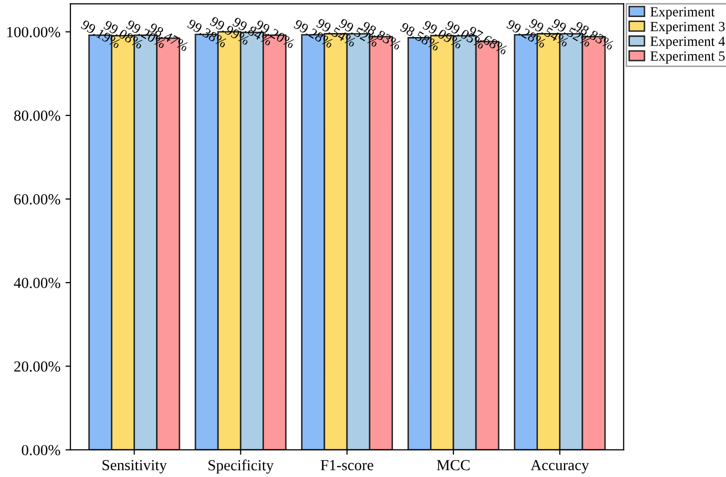 This screenshot has width=726, height=477. I want to click on x-tick-label: Accuracy, so click(559, 467).